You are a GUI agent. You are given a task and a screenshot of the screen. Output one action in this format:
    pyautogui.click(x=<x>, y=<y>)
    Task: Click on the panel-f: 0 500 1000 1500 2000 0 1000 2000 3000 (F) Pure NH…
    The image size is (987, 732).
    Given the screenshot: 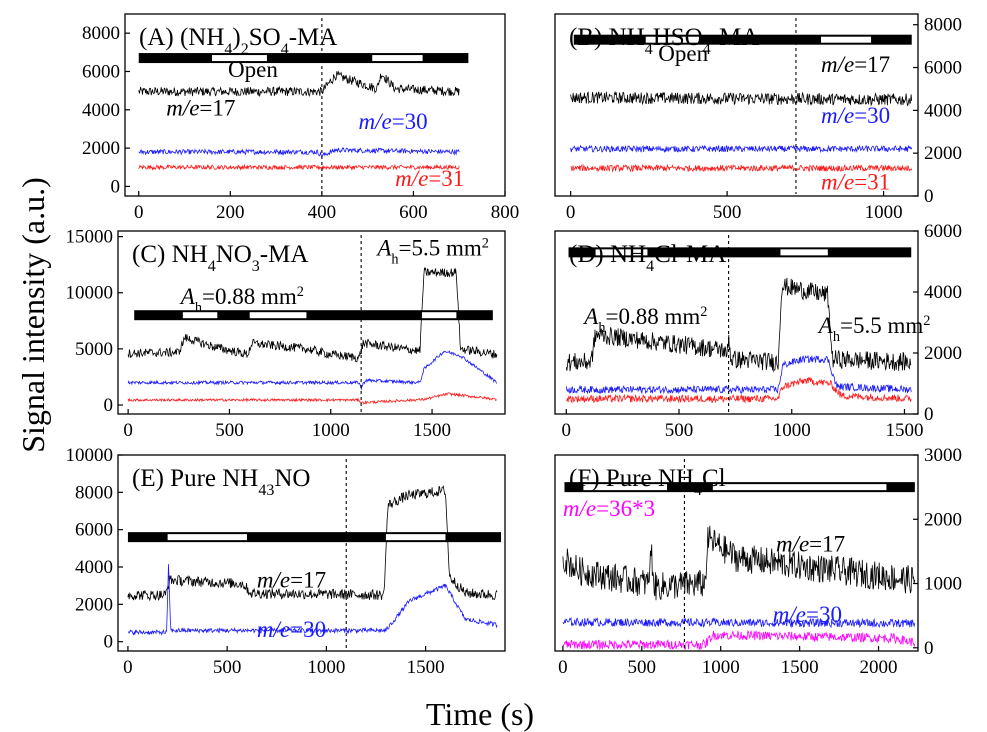 What is the action you would take?
    pyautogui.click(x=758, y=561)
    